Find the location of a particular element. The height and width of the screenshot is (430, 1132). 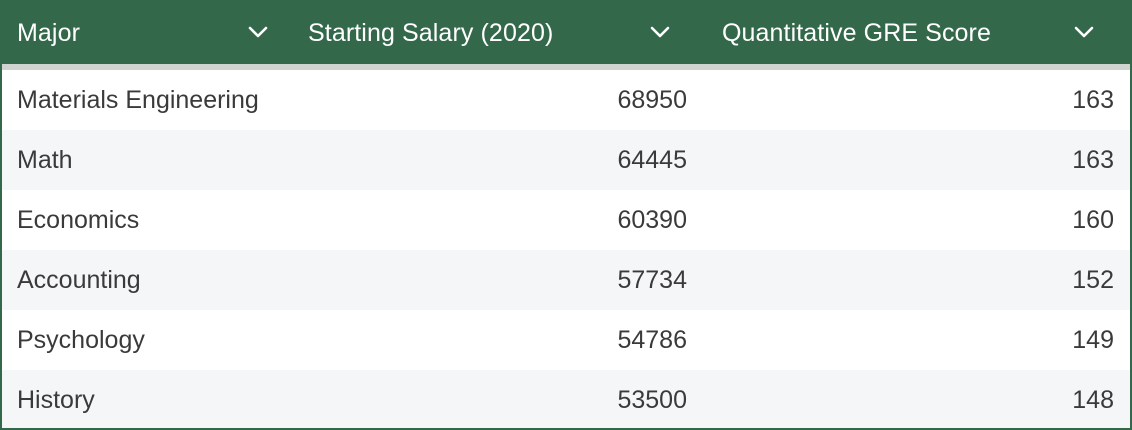

cell-major: Accounting is located at coordinates (79, 279).